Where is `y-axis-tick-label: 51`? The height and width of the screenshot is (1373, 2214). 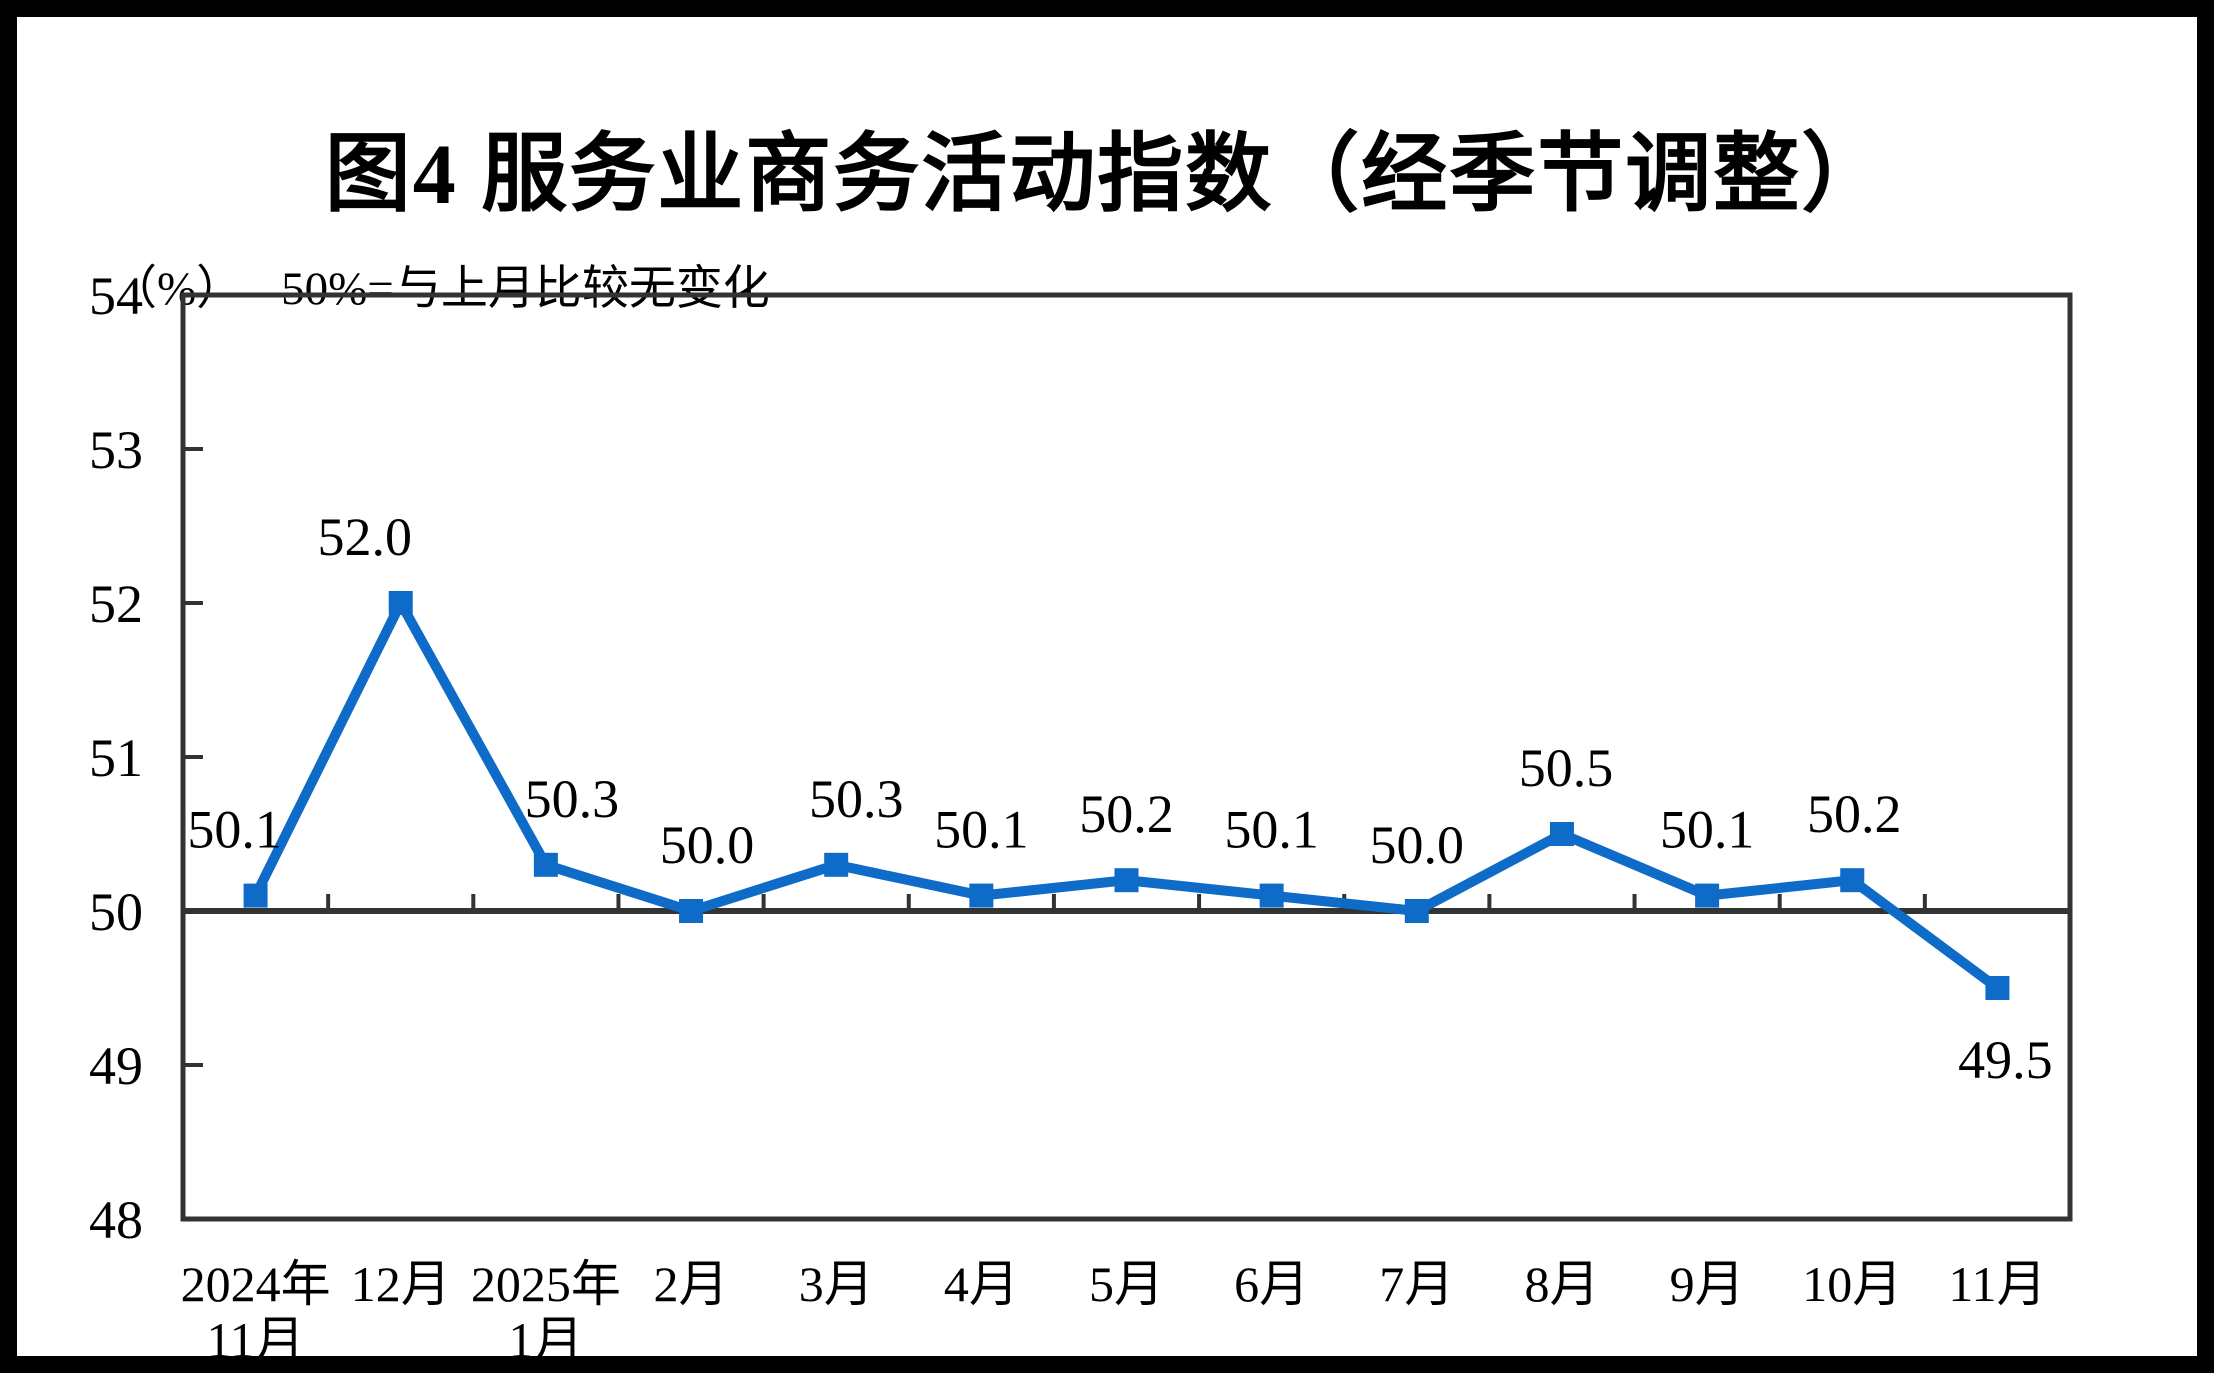 y-axis-tick-label: 51 is located at coordinates (116, 758).